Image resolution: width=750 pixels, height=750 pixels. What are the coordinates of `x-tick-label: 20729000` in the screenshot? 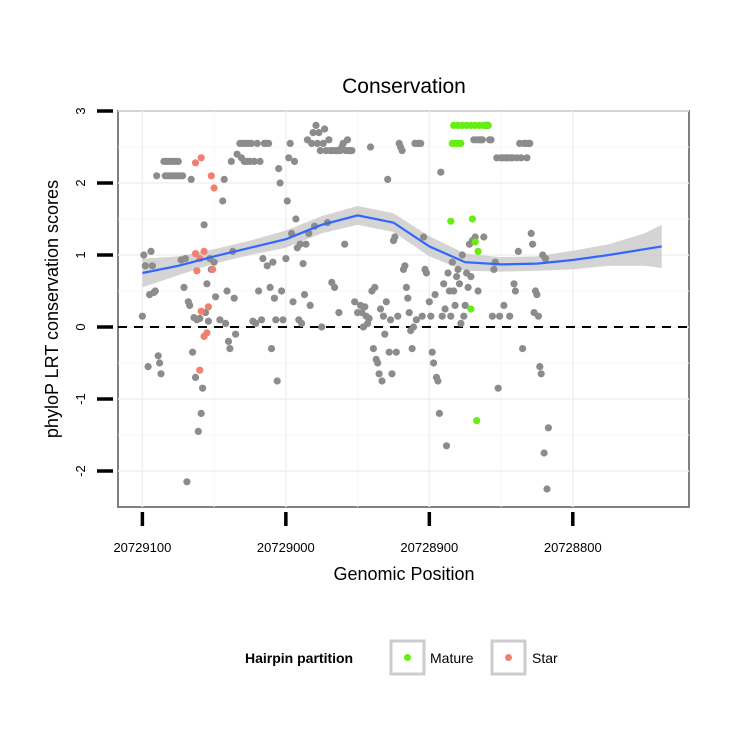 It's located at (286, 547).